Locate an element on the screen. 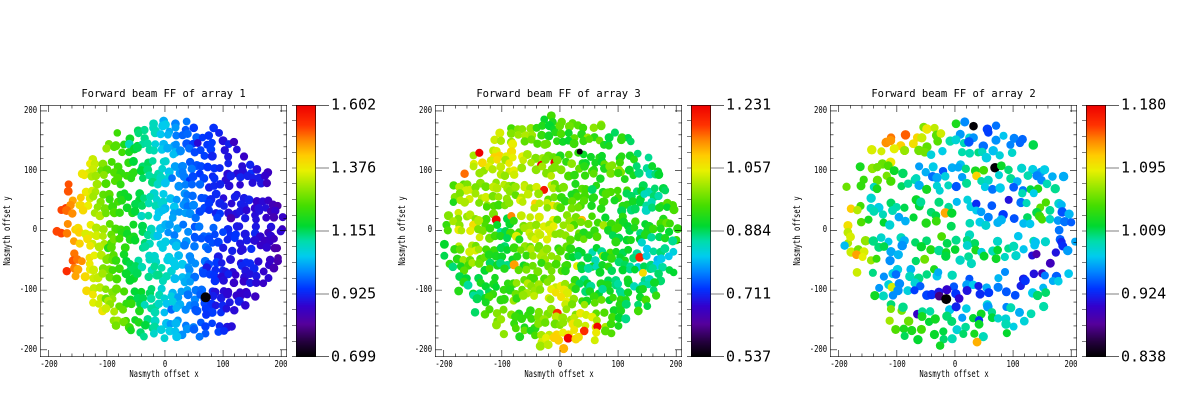  colorbar-tick-label: 1.180 is located at coordinates (1144, 104).